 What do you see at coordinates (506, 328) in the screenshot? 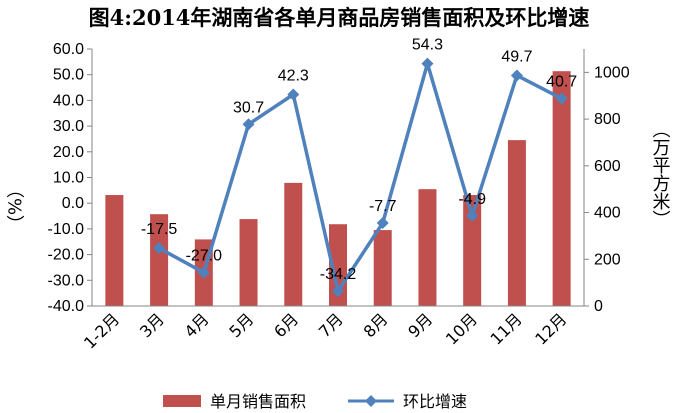
I see `x-tick-label: 11月` at bounding box center [506, 328].